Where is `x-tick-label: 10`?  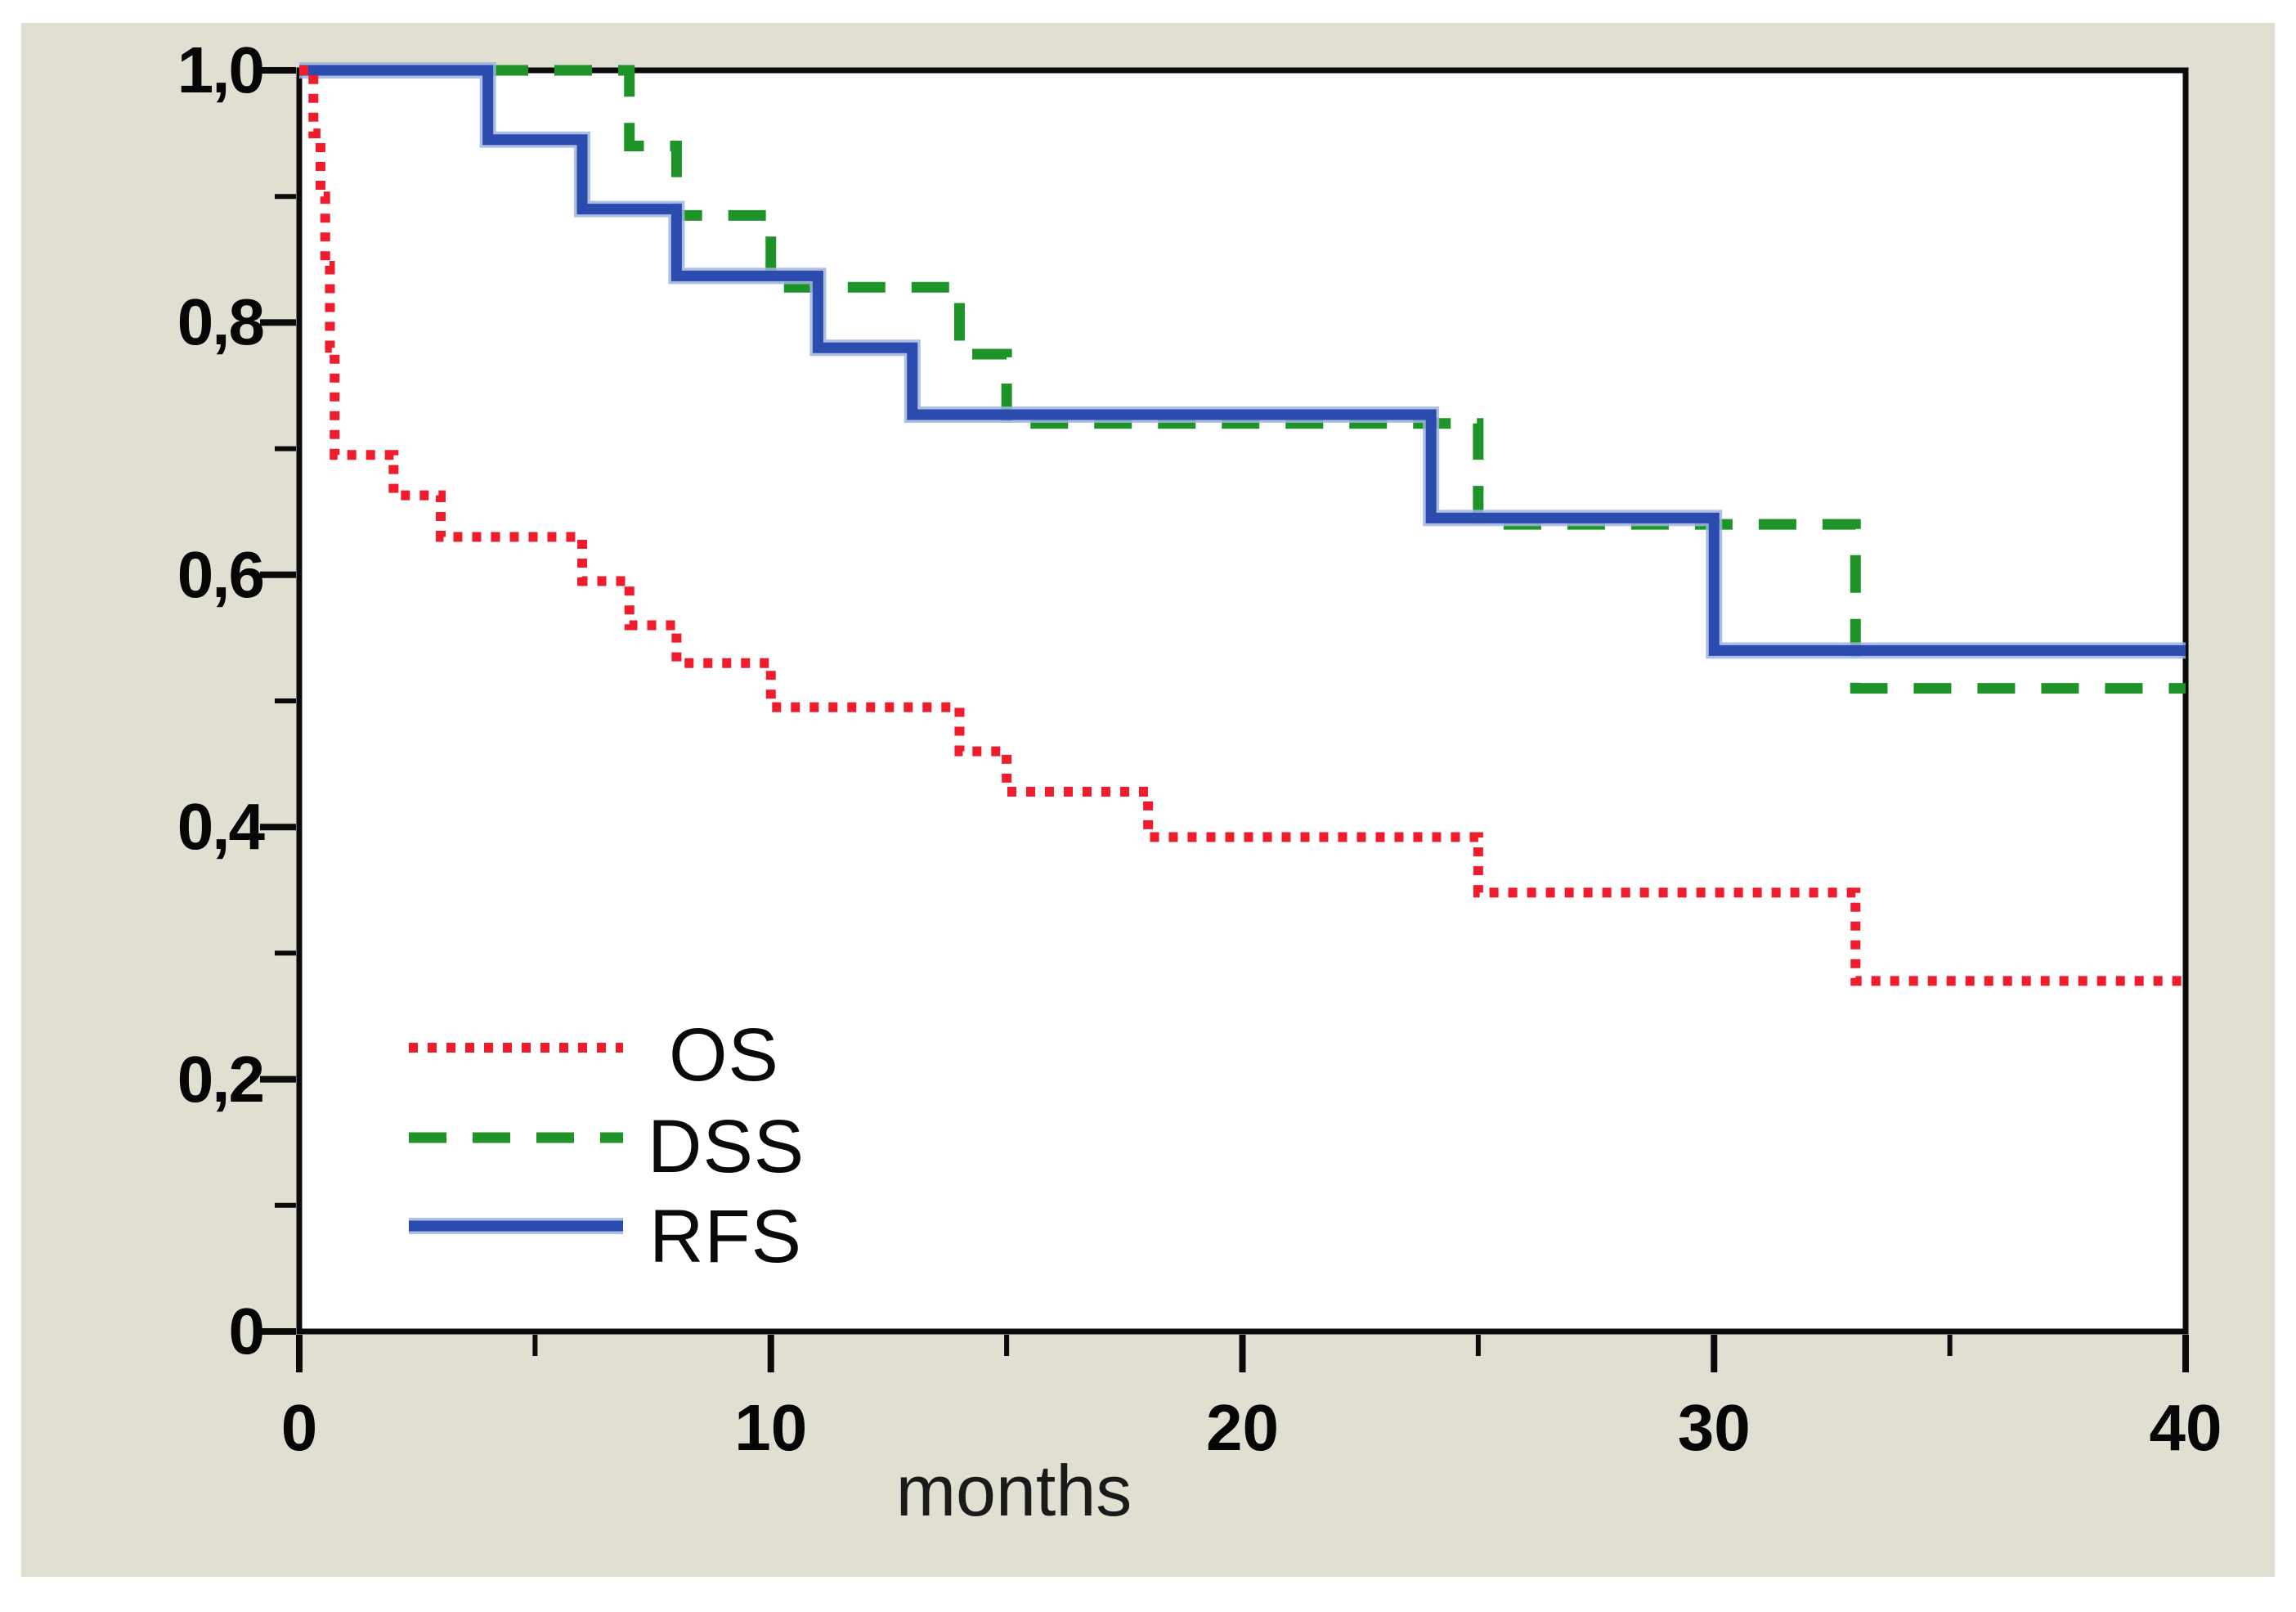
x-tick-label: 10 is located at coordinates (771, 1427).